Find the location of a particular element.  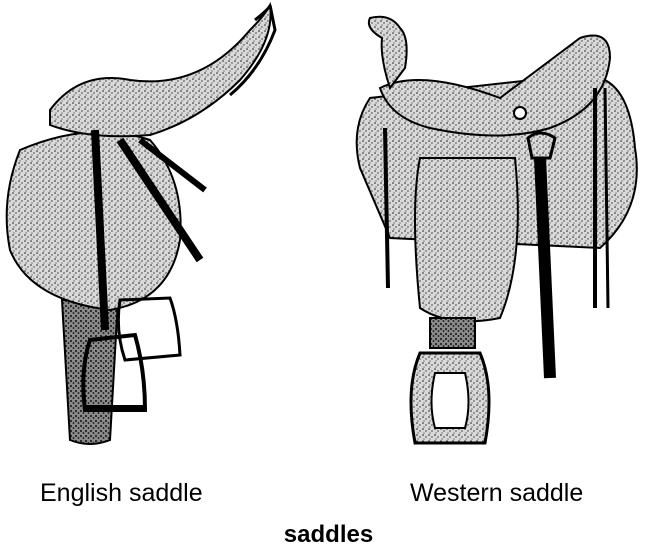

english-saddle-caption: English saddle is located at coordinates (121, 493).